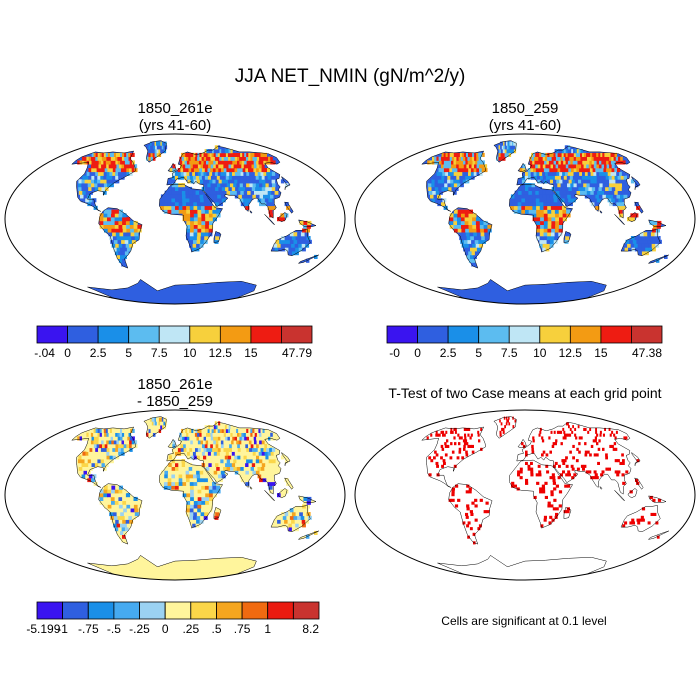  I want to click on map-case2, so click(525, 219).